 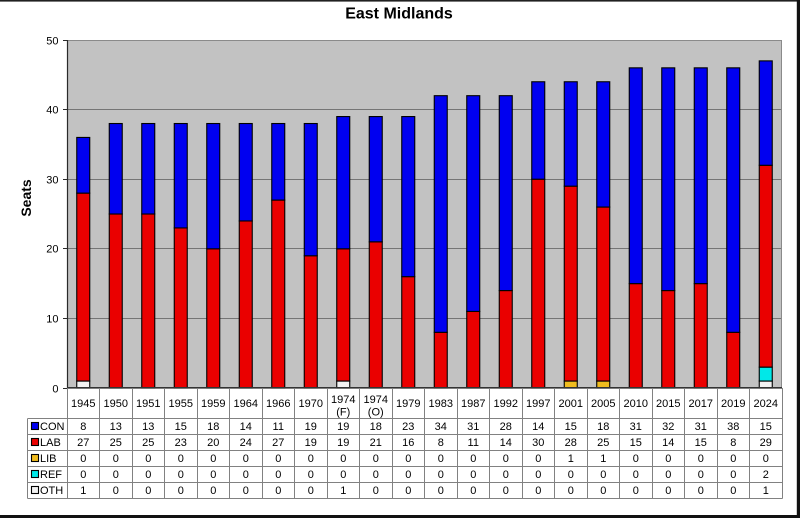 I want to click on svg-text: (F), so click(x=343, y=412).